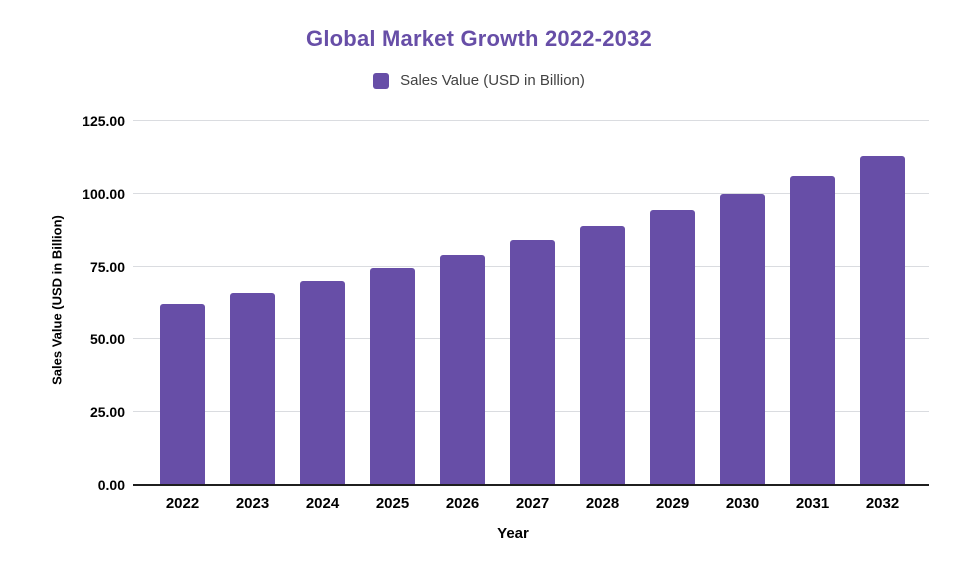 The width and height of the screenshot is (958, 588). What do you see at coordinates (602, 503) in the screenshot?
I see `x-tick-label: 2028` at bounding box center [602, 503].